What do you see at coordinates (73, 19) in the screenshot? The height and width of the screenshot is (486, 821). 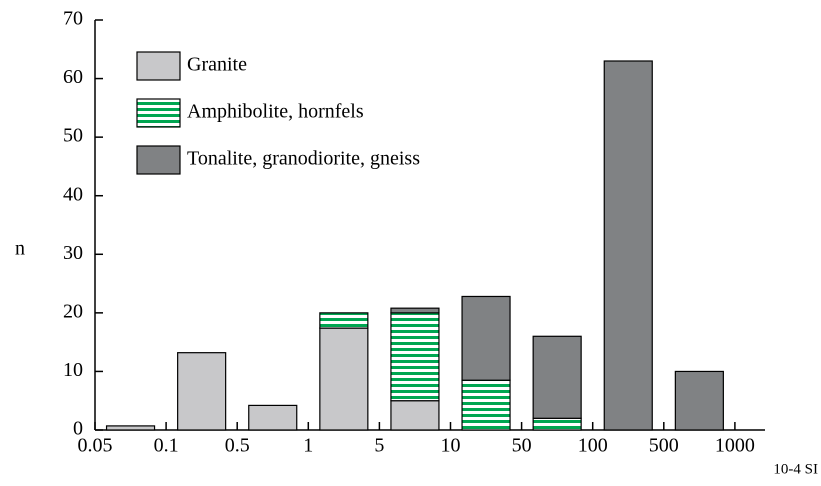 I see `y-tick-label: 70` at bounding box center [73, 19].